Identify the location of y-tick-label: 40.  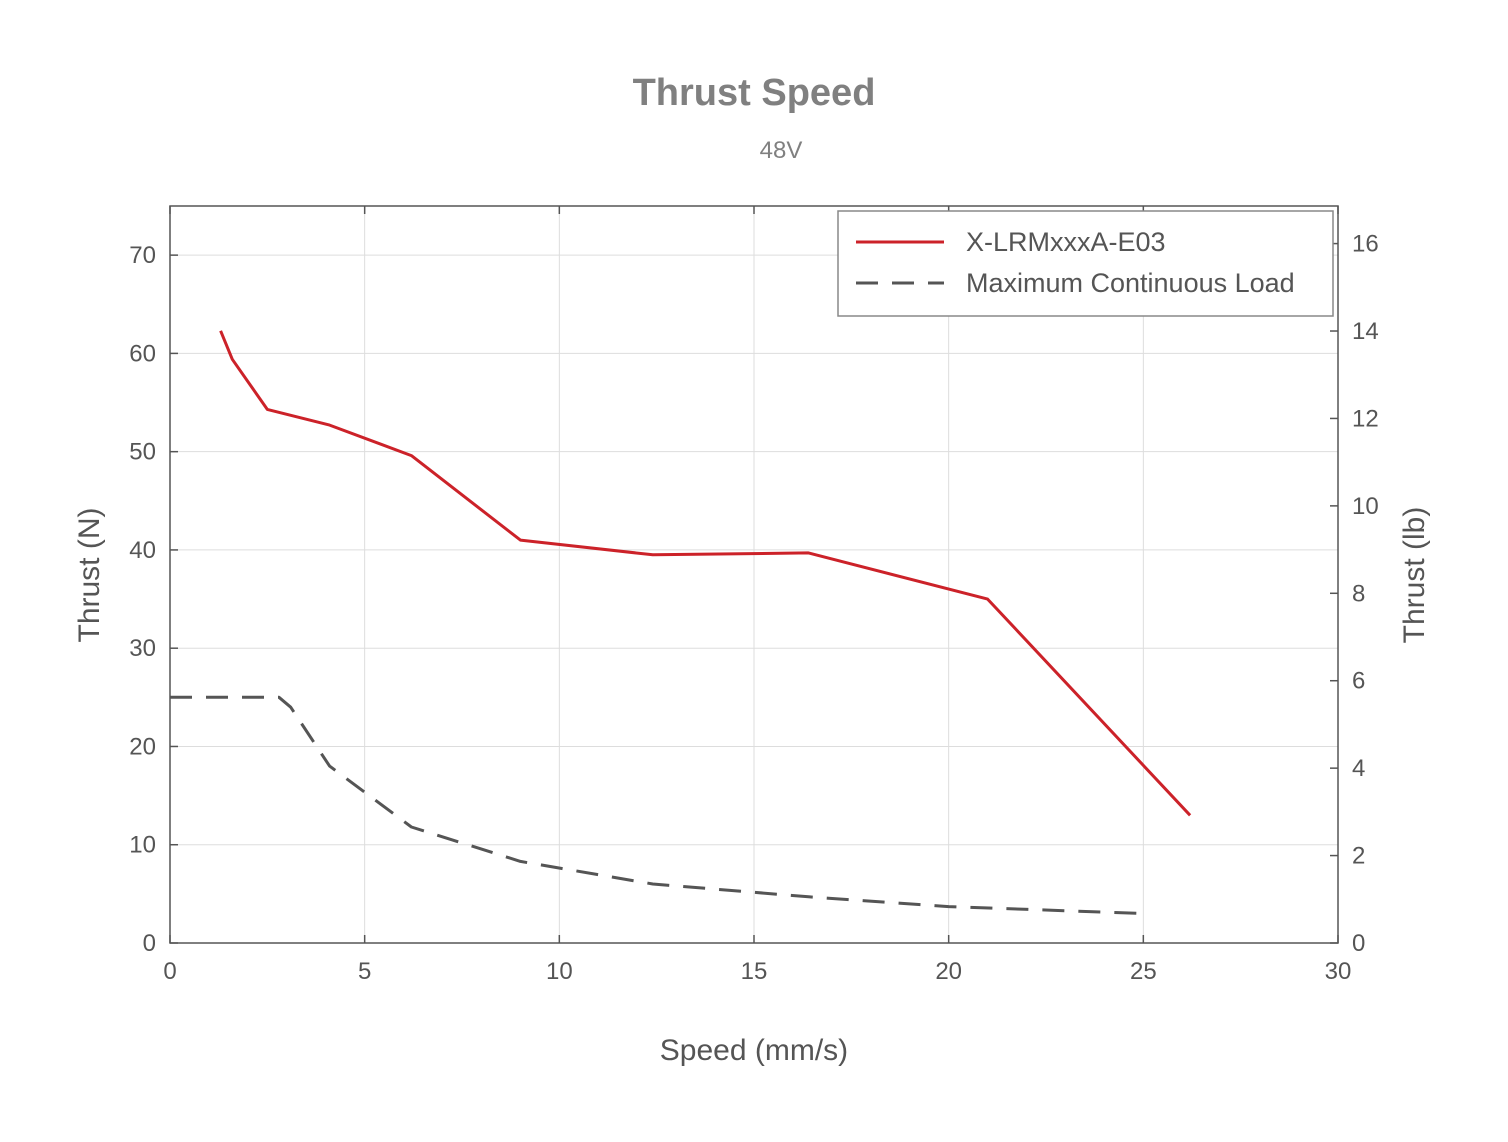
(142, 550).